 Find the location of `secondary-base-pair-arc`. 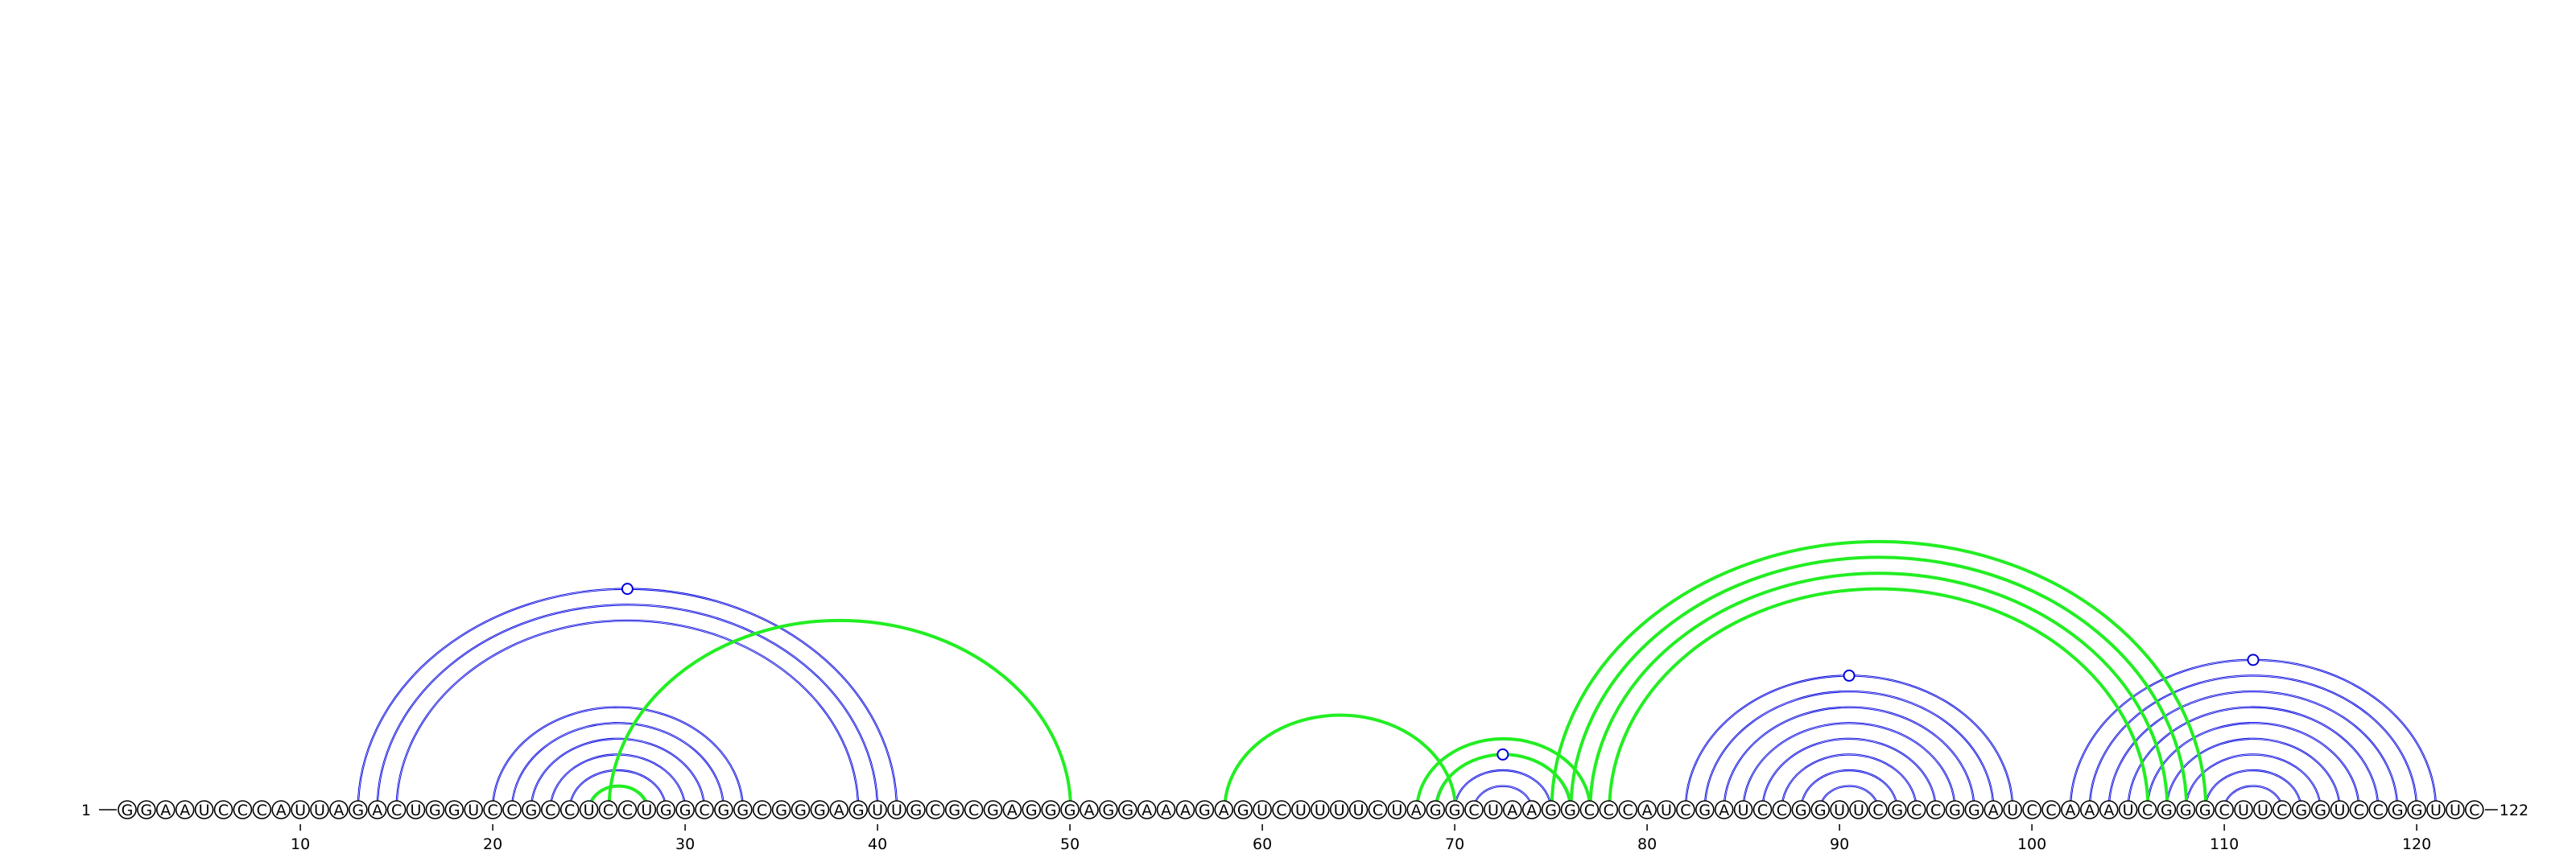

secondary-base-pair-arc is located at coordinates (1879, 675).